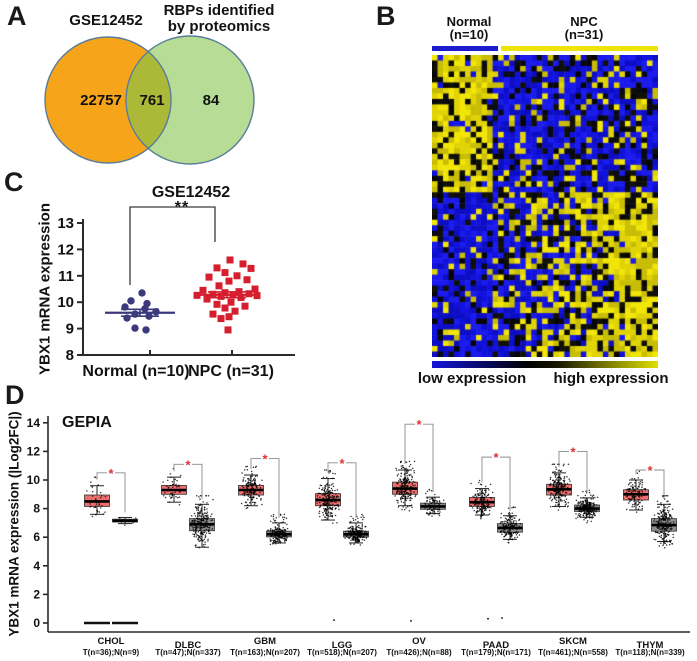 The height and width of the screenshot is (661, 697). Describe the element at coordinates (65, 302) in the screenshot. I see `c-y-tick-label: 10` at that location.